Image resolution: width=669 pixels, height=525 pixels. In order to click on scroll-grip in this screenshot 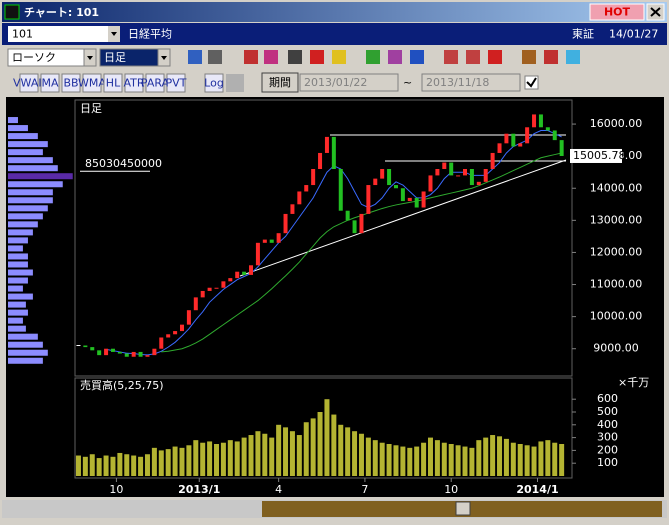, I will do `click(463, 508)`.